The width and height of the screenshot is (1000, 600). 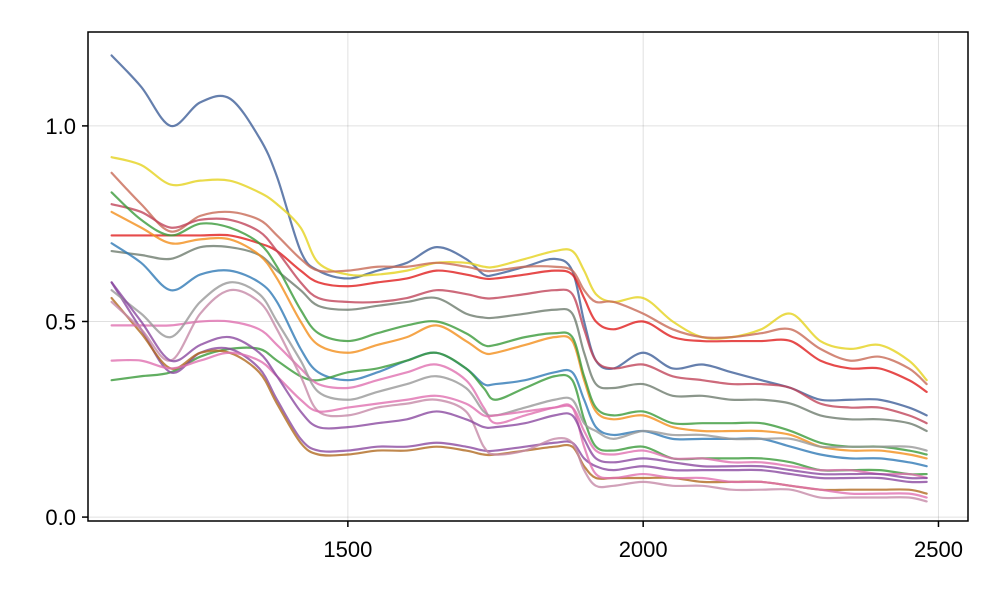 I want to click on y-tick-label: 0.5, so click(x=60, y=321).